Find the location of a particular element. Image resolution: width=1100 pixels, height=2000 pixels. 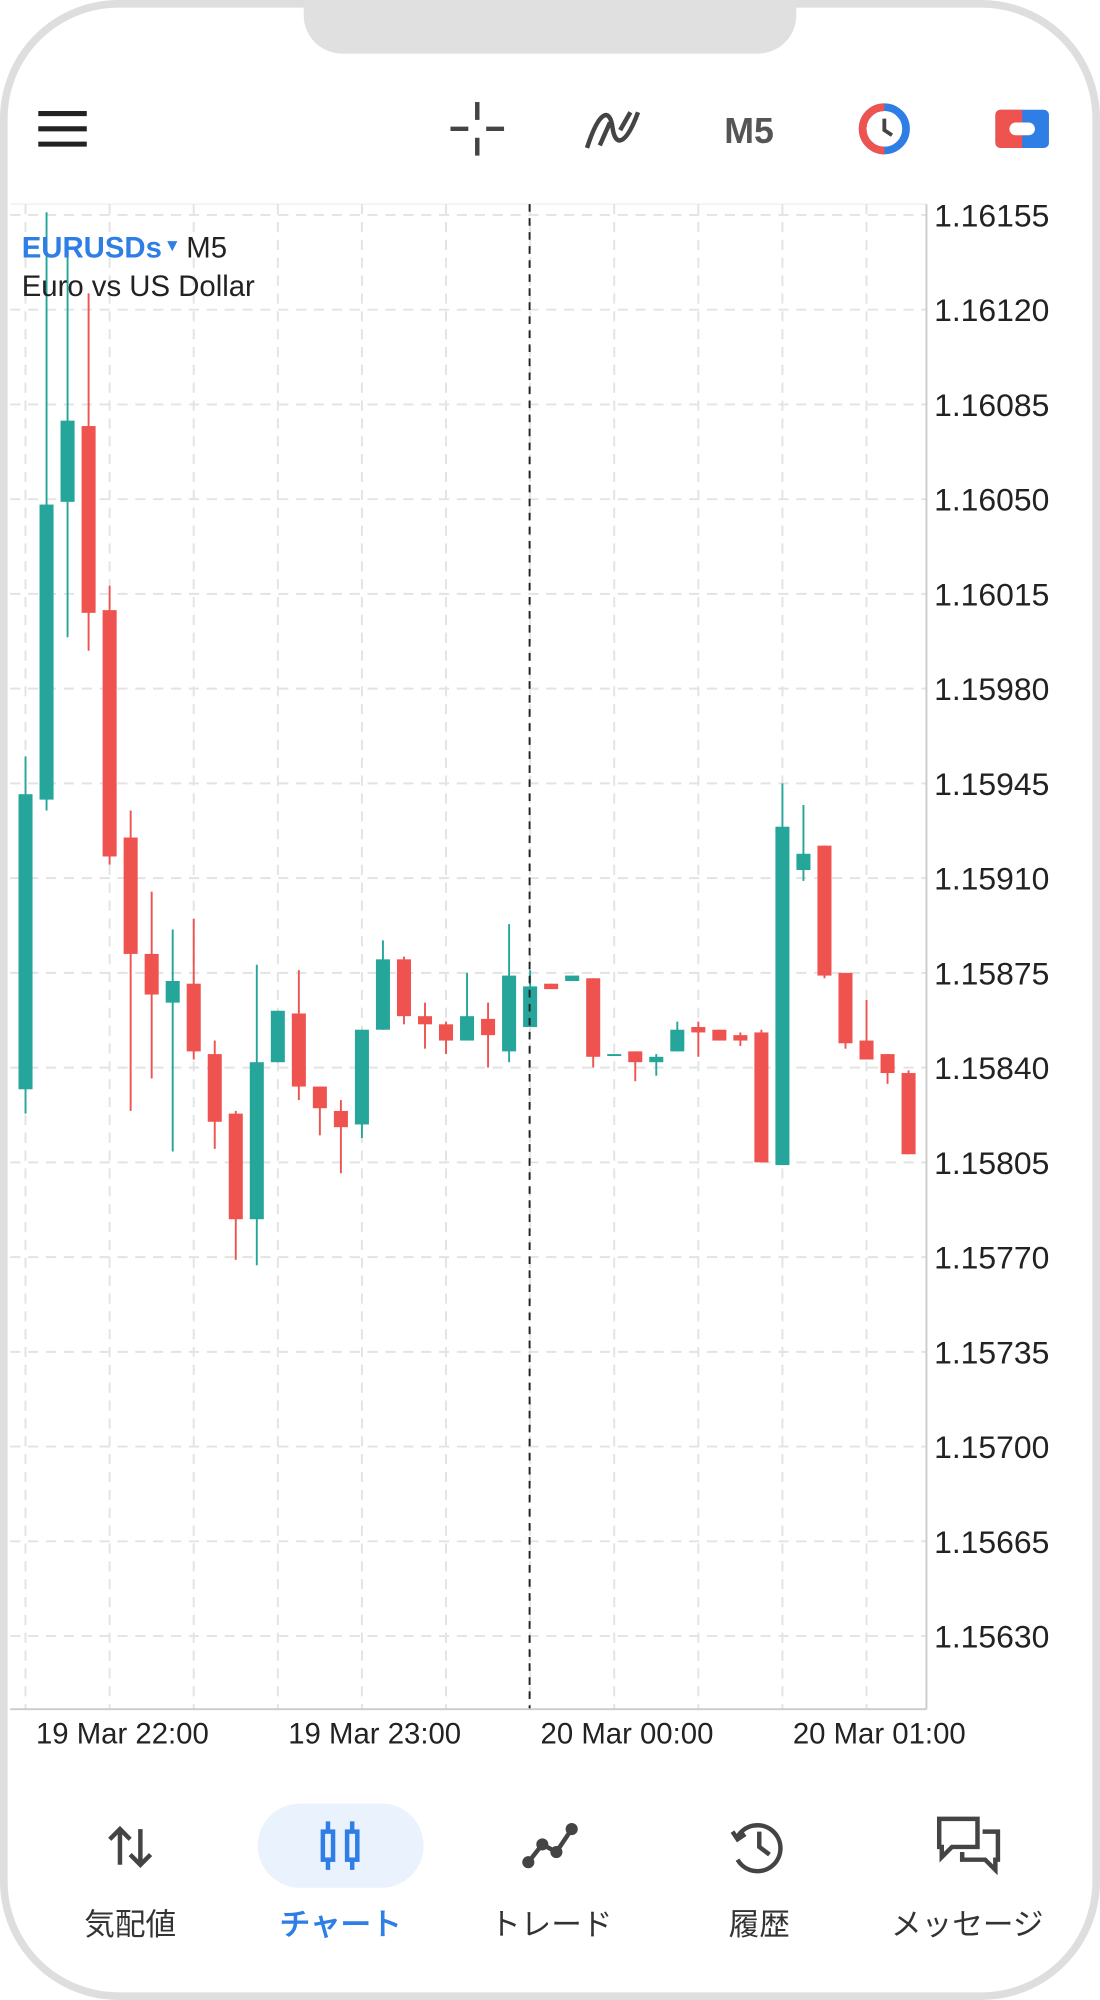

y-tick-label: 1.15770 is located at coordinates (991, 1258).